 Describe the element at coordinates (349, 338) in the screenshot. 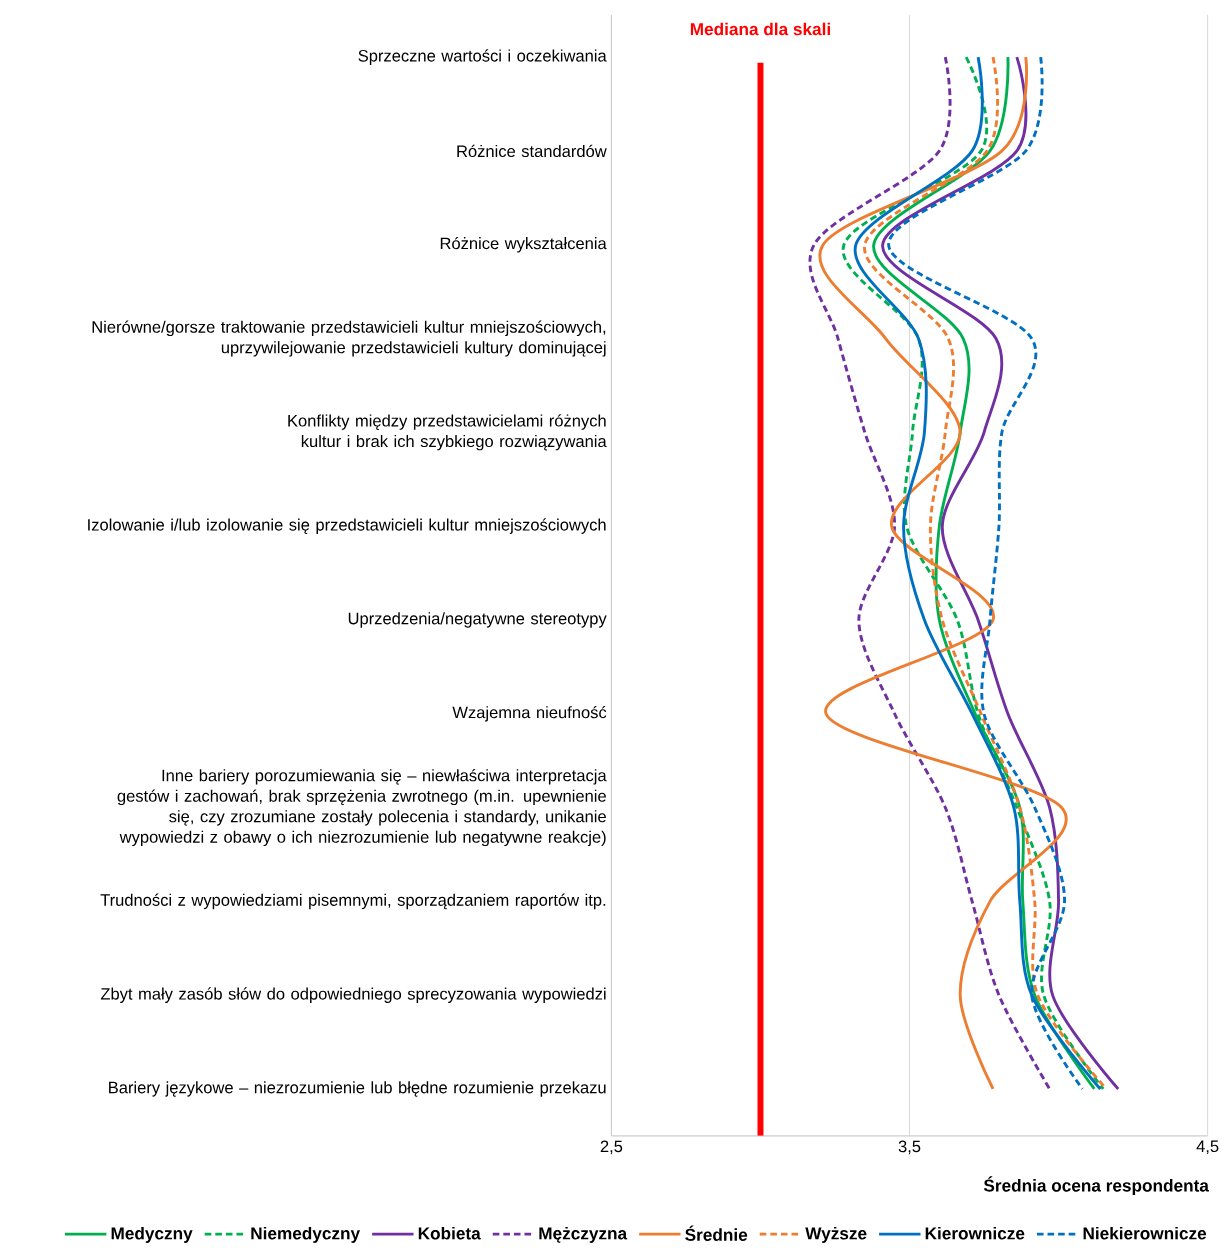

I see `y-tick-label: Nierówne/gorsze traktowanie przedstawicieli kultur mniejszościowych, uprzywilejowanie przedstawicieli kultury dominującej` at that location.